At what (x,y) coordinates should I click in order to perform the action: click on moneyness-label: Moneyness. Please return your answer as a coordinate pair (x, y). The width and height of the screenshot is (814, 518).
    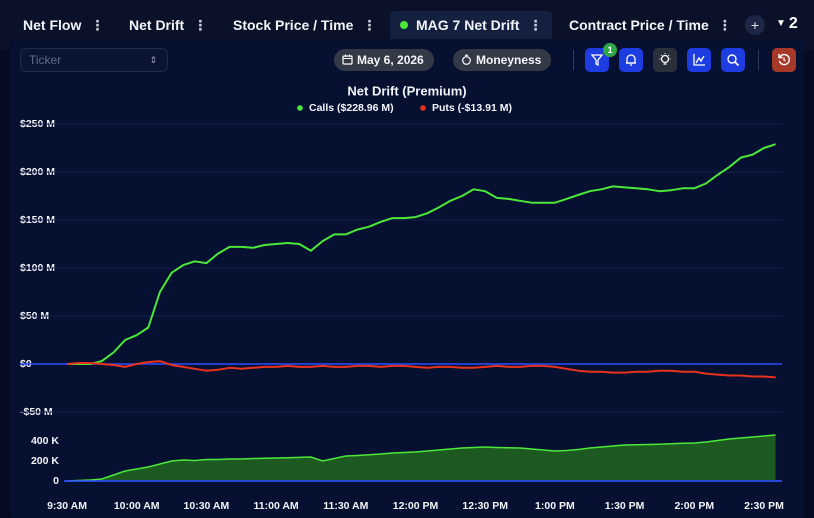
    Looking at the image, I should click on (509, 60).